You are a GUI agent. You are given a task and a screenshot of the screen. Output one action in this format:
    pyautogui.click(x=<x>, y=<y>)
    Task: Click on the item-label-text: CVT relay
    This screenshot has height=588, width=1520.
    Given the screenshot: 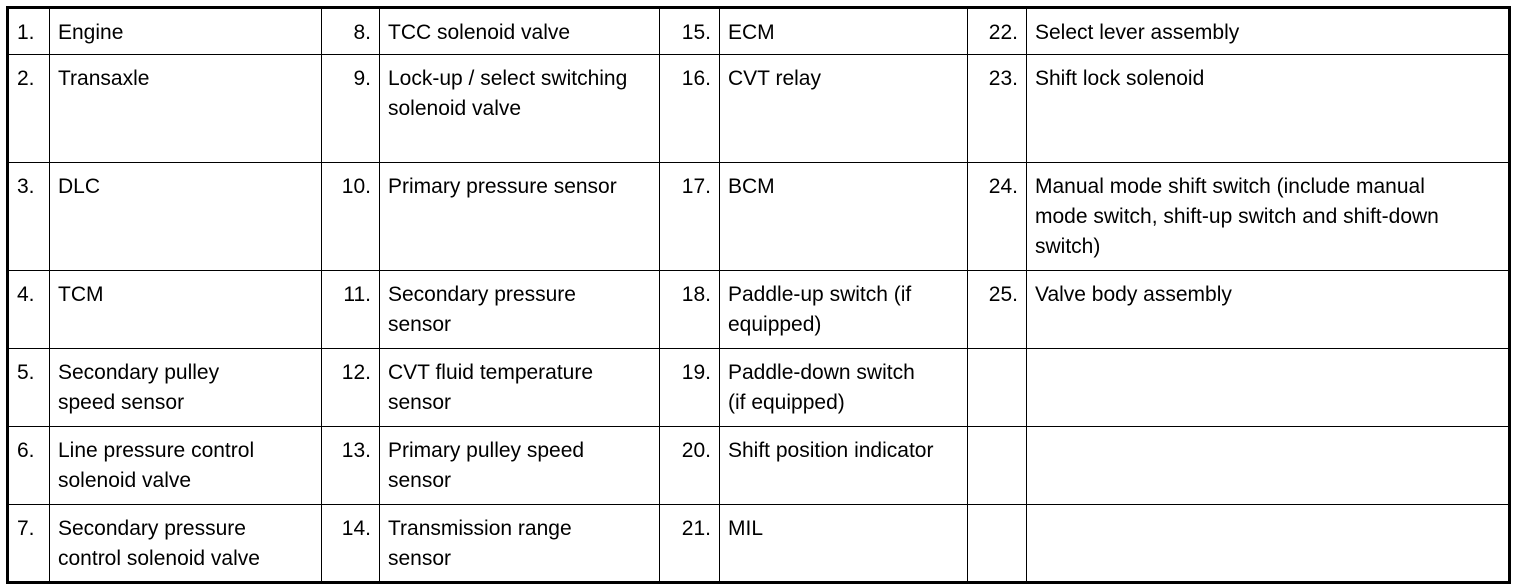 What is the action you would take?
    pyautogui.click(x=774, y=78)
    